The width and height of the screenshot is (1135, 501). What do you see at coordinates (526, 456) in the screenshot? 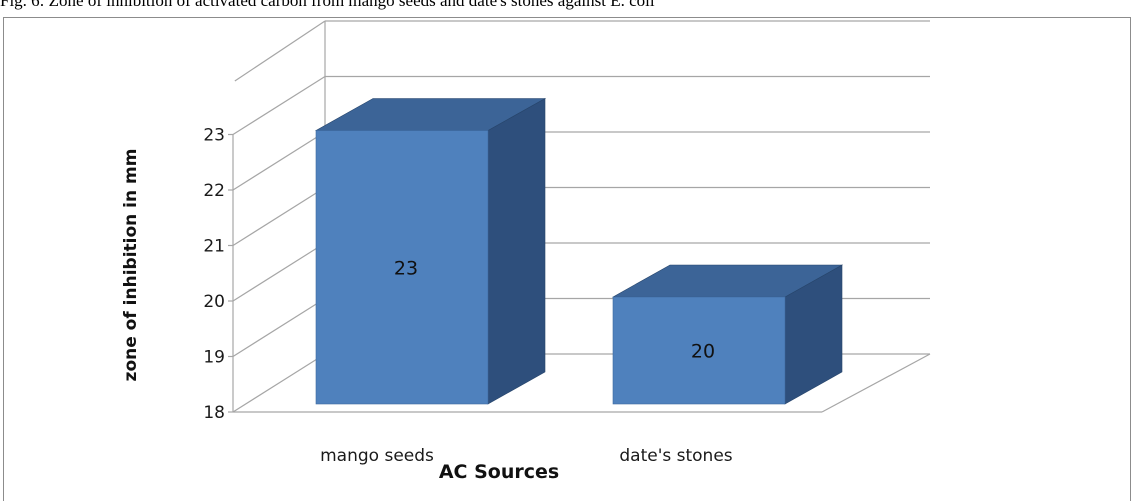
I see `x-axis-categories: mango seeds date's stones` at bounding box center [526, 456].